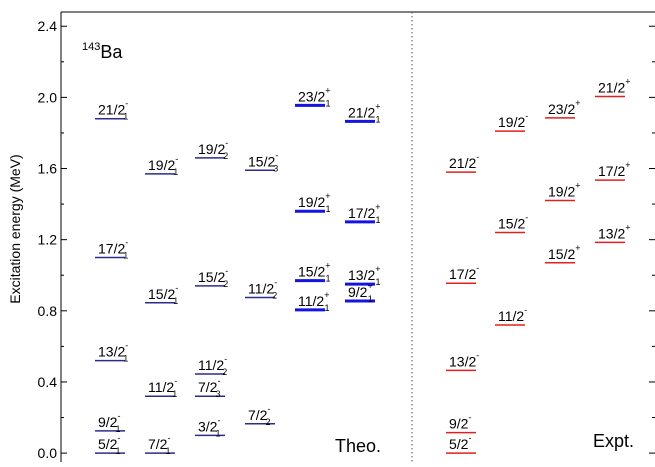 This screenshot has width=655, height=467. Describe the element at coordinates (564, 190) in the screenshot. I see `experiment-level-label: 19/2+` at that location.